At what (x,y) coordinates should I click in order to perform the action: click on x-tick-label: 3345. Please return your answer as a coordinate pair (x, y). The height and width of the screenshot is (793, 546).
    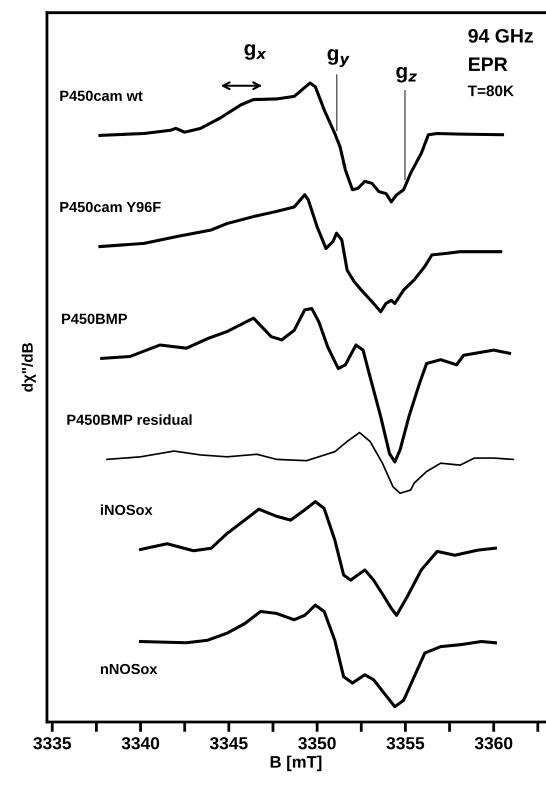
    Looking at the image, I should click on (229, 743).